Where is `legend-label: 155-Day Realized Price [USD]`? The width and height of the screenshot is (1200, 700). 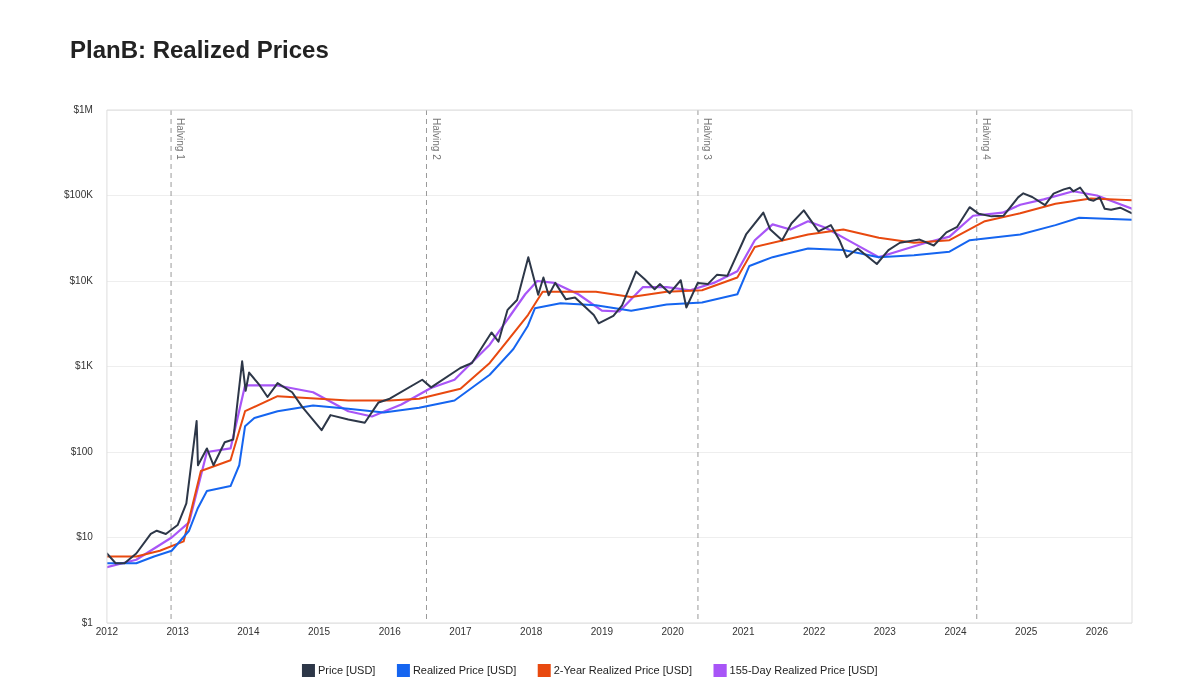
legend-label: 155-Day Realized Price [USD] is located at coordinates (803, 669).